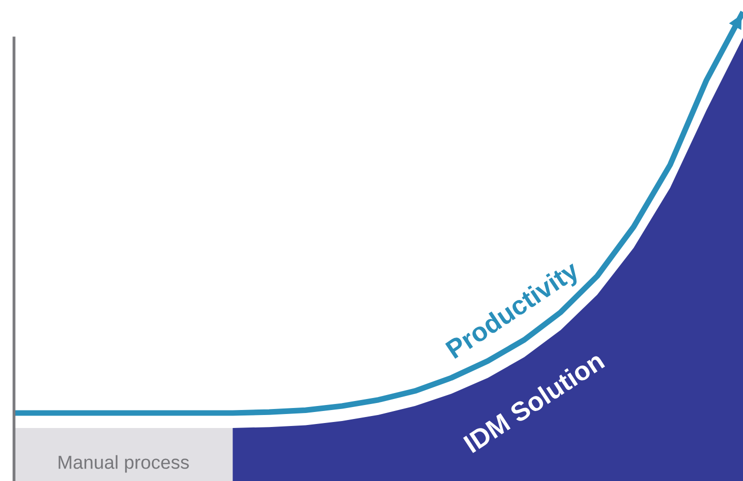  Describe the element at coordinates (123, 464) in the screenshot. I see `series-label: Manual process` at that location.